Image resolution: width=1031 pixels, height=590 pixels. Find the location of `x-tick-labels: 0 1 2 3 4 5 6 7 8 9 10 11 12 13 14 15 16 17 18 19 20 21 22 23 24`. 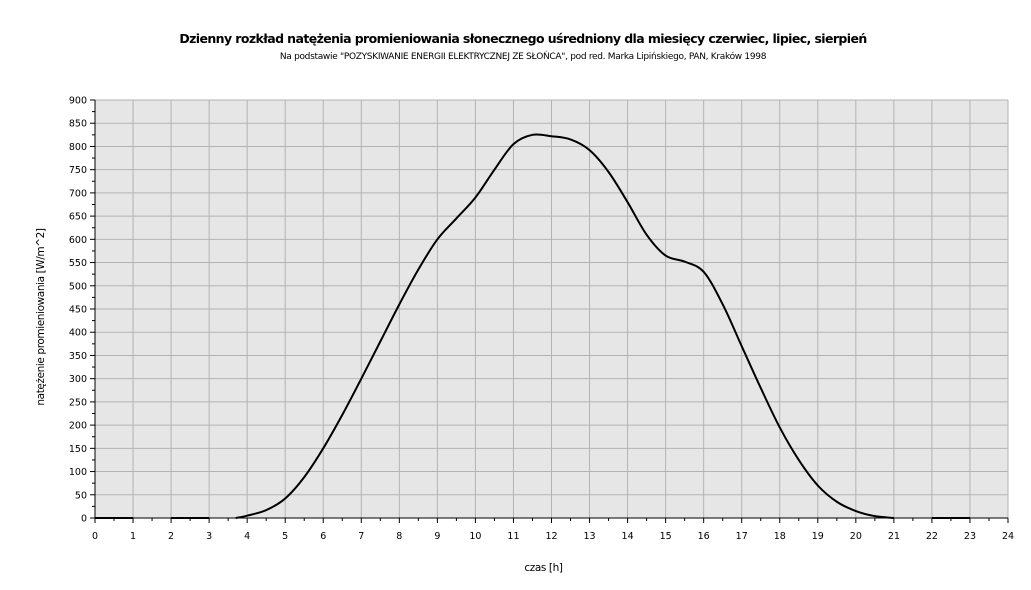

x-tick-labels: 0 1 2 3 4 5 6 7 8 9 10 11 12 13 14 15 16 17 18 19 20 21 22 23 24 is located at coordinates (553, 536).